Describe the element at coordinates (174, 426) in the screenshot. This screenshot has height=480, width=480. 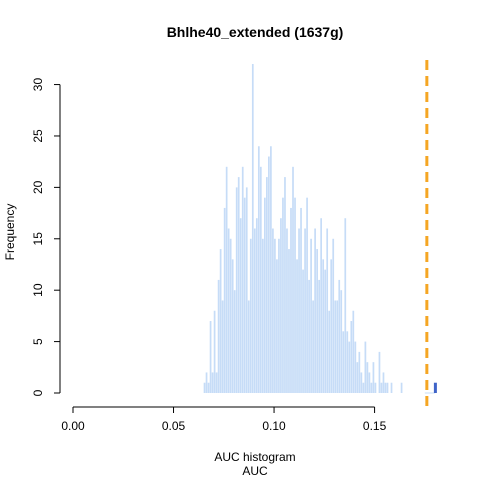
I see `x-tick-label: 0.05` at that location.